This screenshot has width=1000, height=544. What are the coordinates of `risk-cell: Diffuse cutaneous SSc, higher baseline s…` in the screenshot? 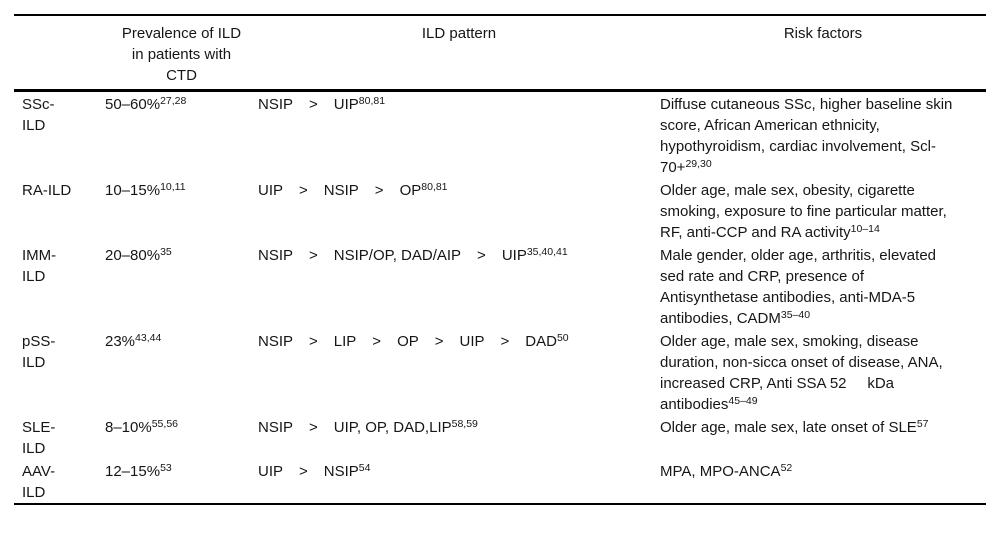 It's located at (823, 135).